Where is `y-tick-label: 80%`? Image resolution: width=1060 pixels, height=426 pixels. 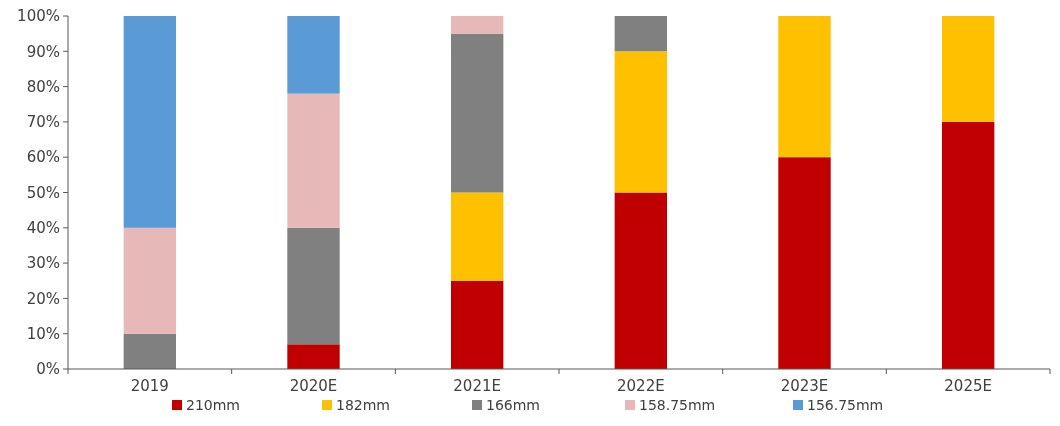
y-tick-label: 80% is located at coordinates (43, 86).